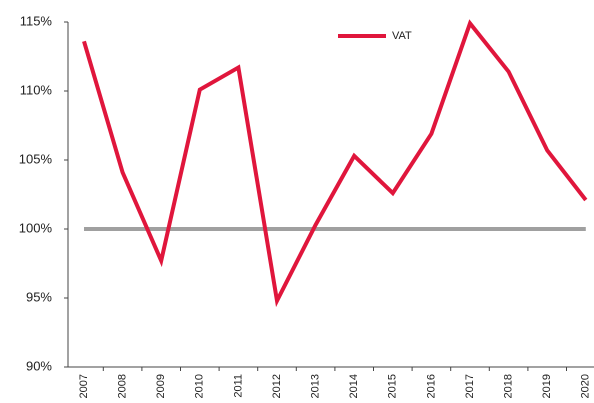 The height and width of the screenshot is (403, 594). I want to click on y-tick-label: 100%, so click(36, 227).